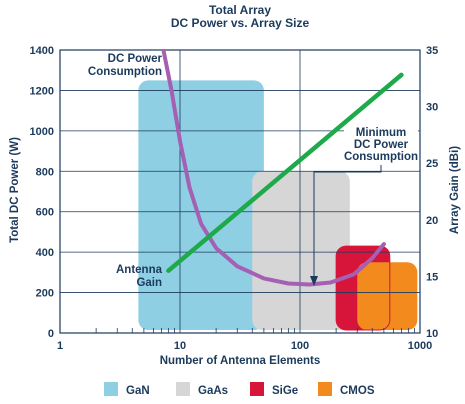 This screenshot has height=404, width=465. What do you see at coordinates (15, 190) in the screenshot?
I see `y-axis-left-label: Total DC Power (W)` at bounding box center [15, 190].